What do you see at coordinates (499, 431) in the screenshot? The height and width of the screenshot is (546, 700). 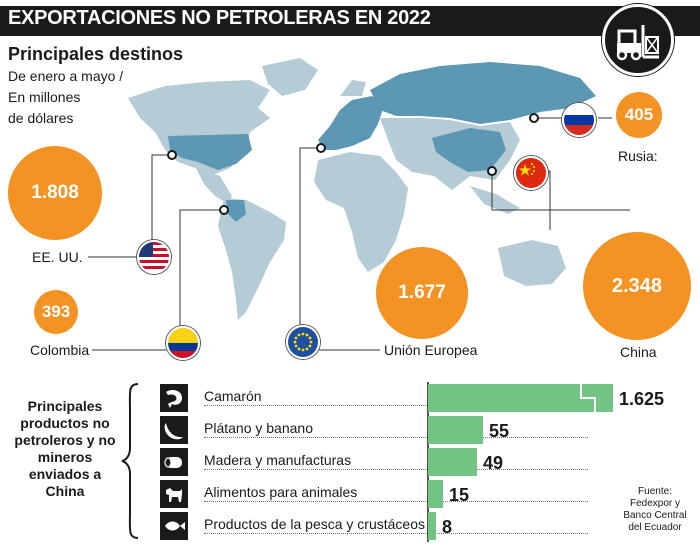 I see `bar-value-label: 55` at bounding box center [499, 431].